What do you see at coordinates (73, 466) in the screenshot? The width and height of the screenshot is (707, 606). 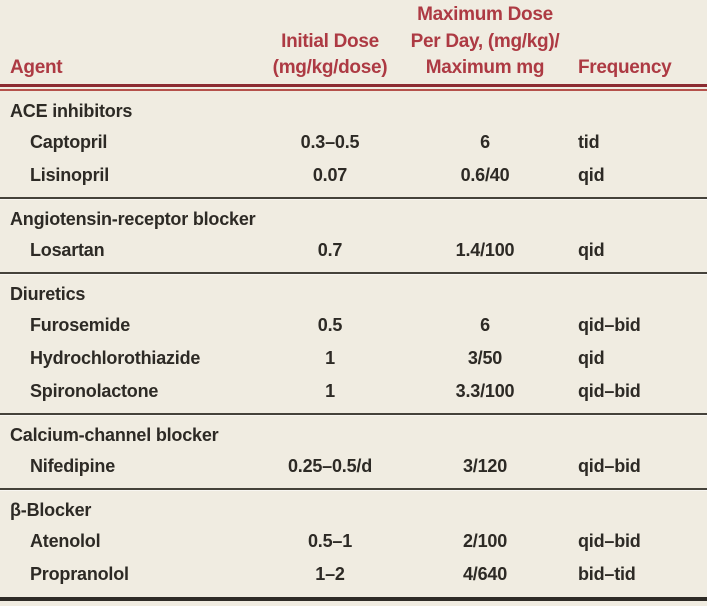 I see `drug-name-cell: Nifedipine` at bounding box center [73, 466].